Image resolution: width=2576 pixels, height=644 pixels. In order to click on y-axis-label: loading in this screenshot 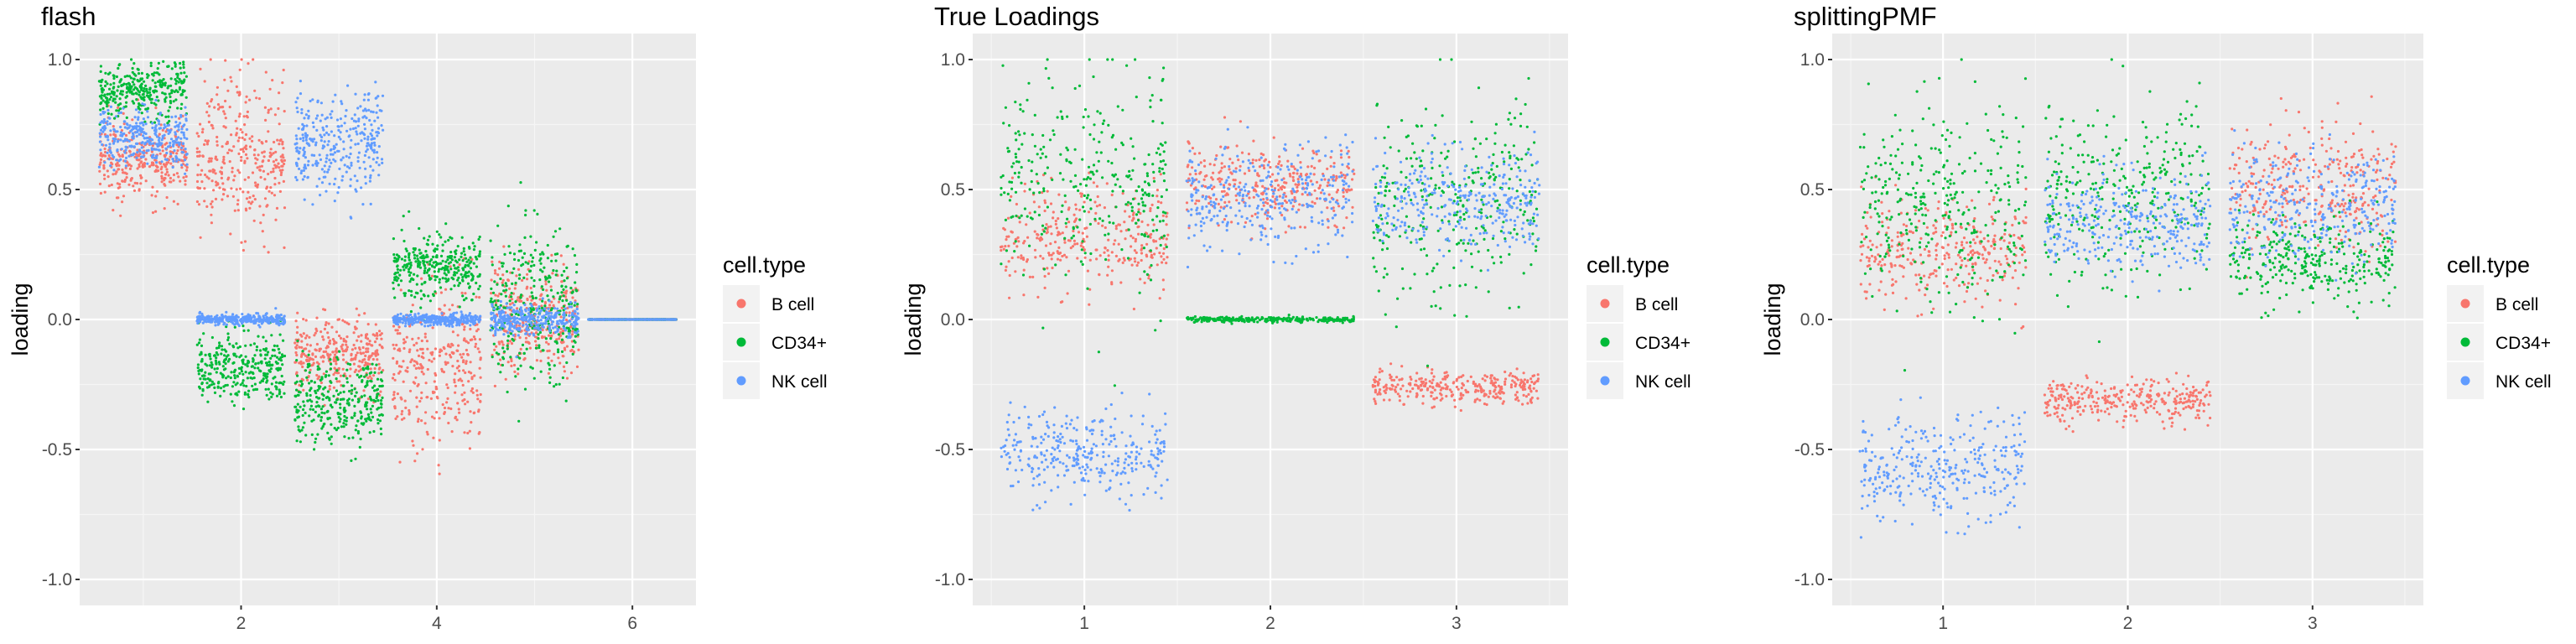, I will do `click(20, 319)`.